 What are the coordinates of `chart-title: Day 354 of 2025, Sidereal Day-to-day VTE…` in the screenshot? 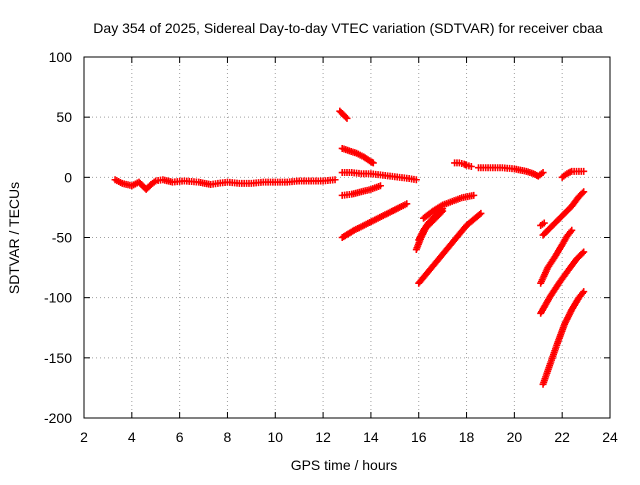 It's located at (348, 28).